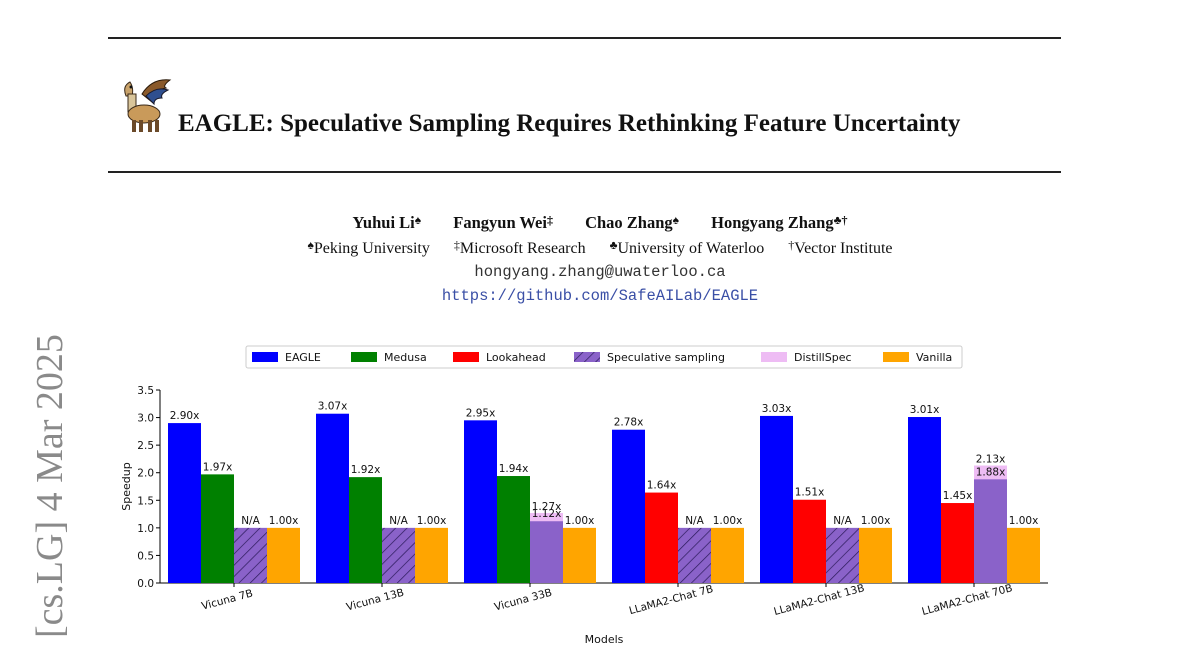  I want to click on data-label: 3.03x, so click(777, 409).